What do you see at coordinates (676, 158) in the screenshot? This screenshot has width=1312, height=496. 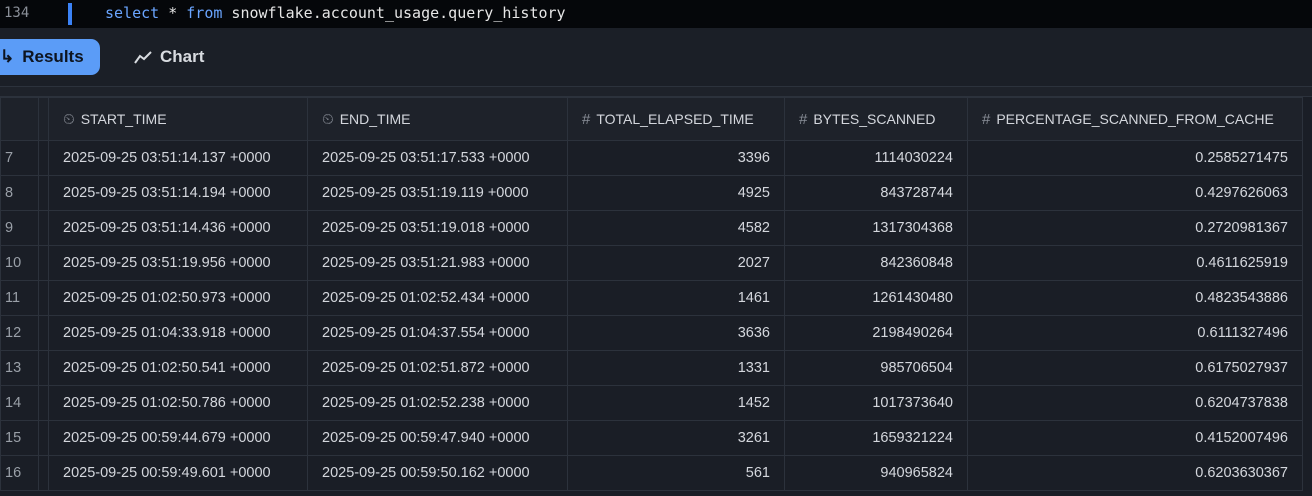 I see `cell-total-elapsed-time: 3396` at bounding box center [676, 158].